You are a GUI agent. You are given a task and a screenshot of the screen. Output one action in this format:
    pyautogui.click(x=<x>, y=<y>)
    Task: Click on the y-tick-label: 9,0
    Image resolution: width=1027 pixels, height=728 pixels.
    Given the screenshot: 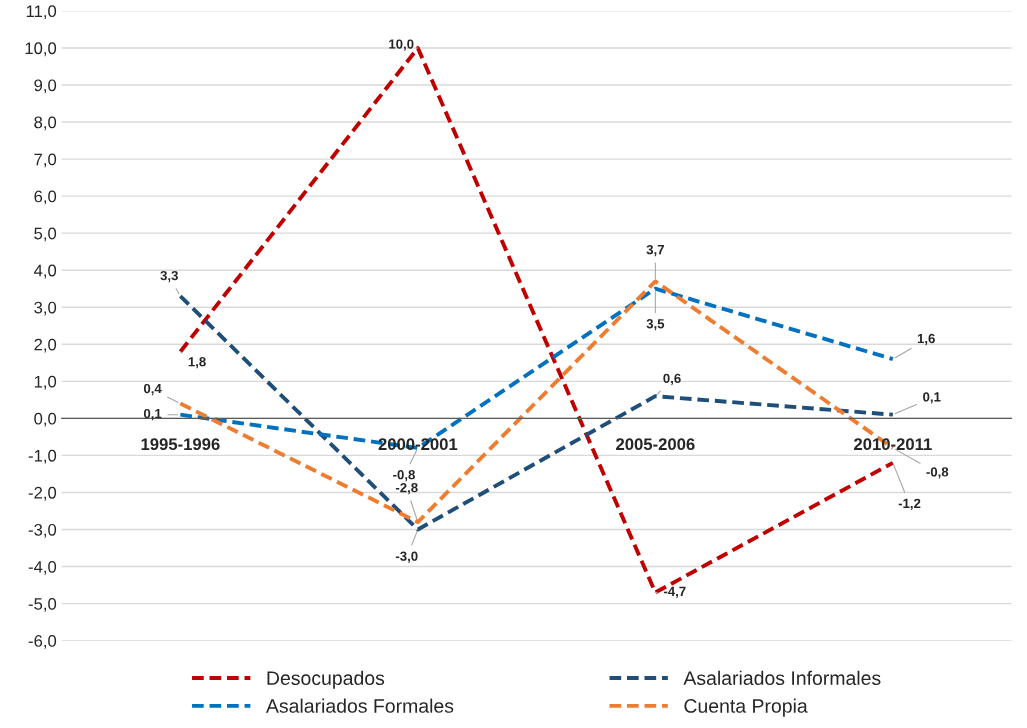 What is the action you would take?
    pyautogui.click(x=45, y=86)
    